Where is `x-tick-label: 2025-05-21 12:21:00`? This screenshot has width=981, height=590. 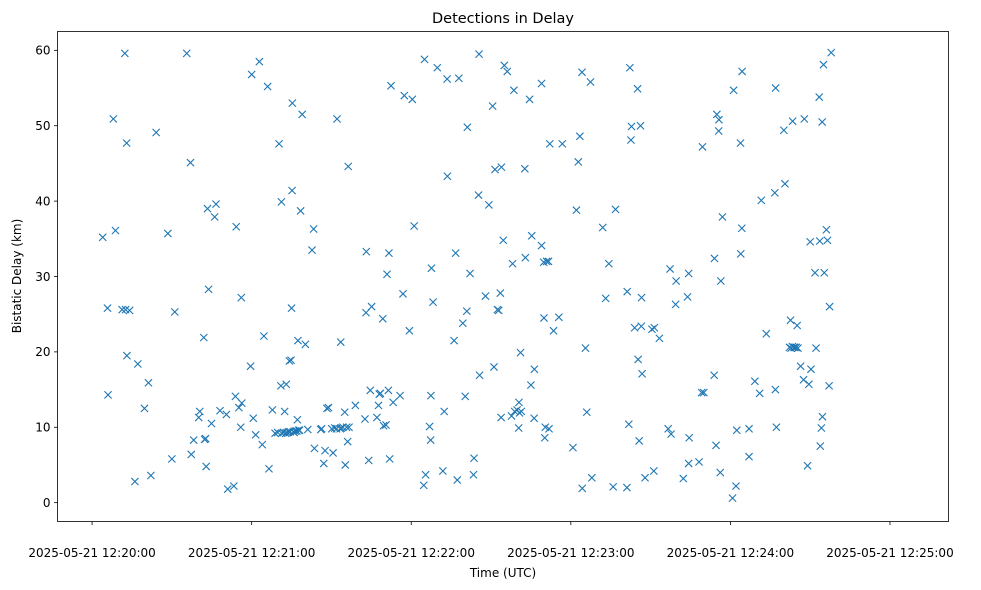
x-tick-label: 2025-05-21 12:21:00 is located at coordinates (251, 553).